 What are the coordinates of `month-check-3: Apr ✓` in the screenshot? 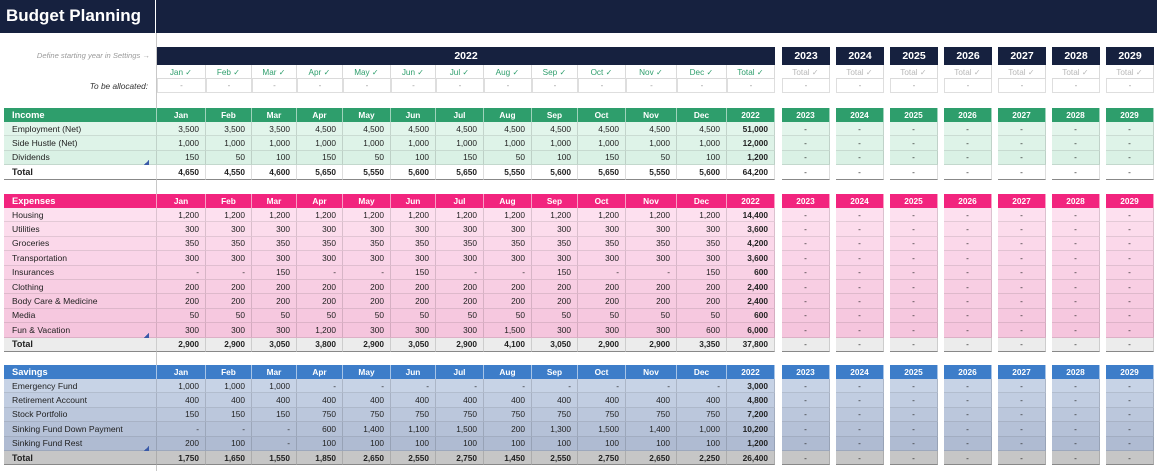 It's located at (320, 72).